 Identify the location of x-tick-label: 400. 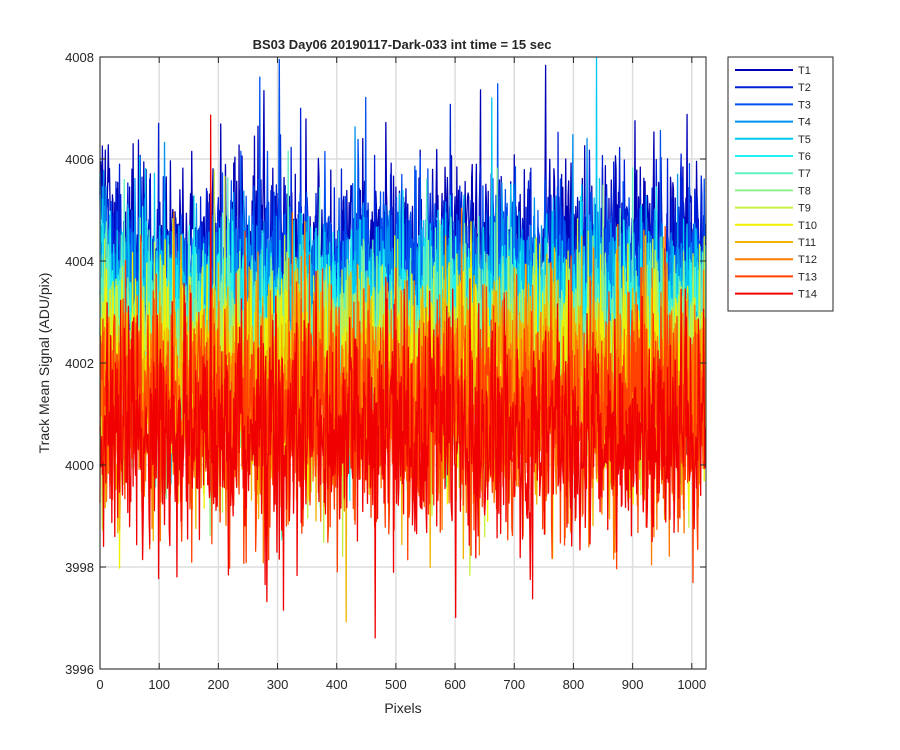
(337, 684).